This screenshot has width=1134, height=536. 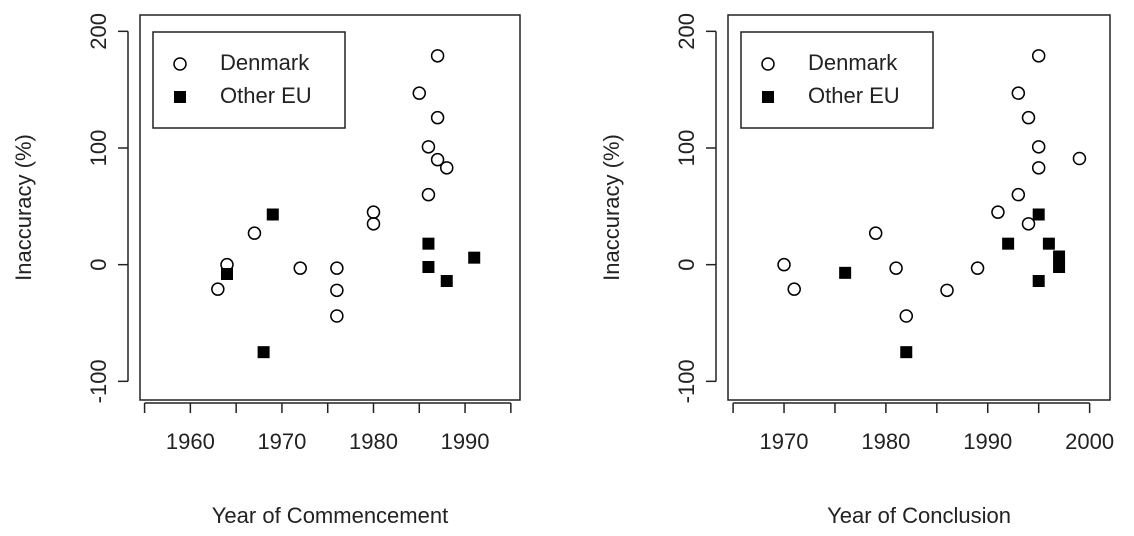 What do you see at coordinates (1089, 441) in the screenshot?
I see `x-tick-label: 2000` at bounding box center [1089, 441].